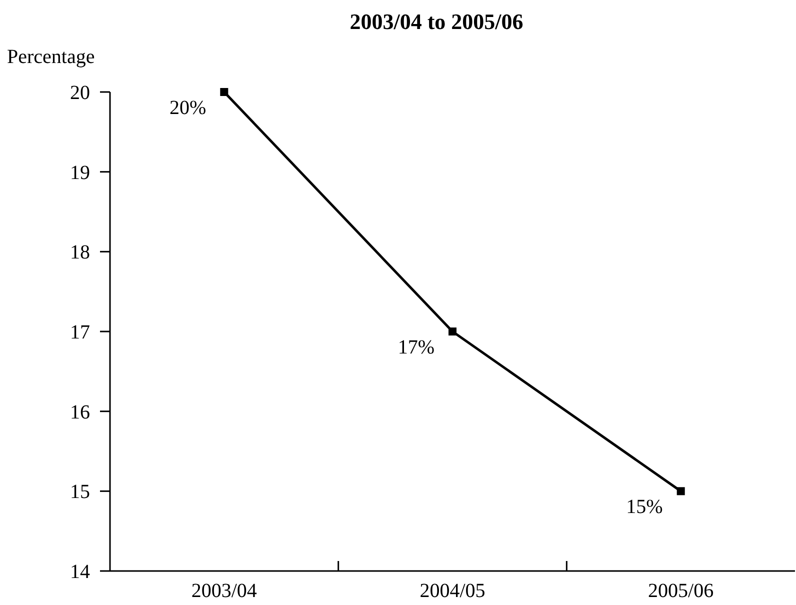 The height and width of the screenshot is (605, 796). What do you see at coordinates (80, 333) in the screenshot?
I see `y-tick-label: 17` at bounding box center [80, 333].